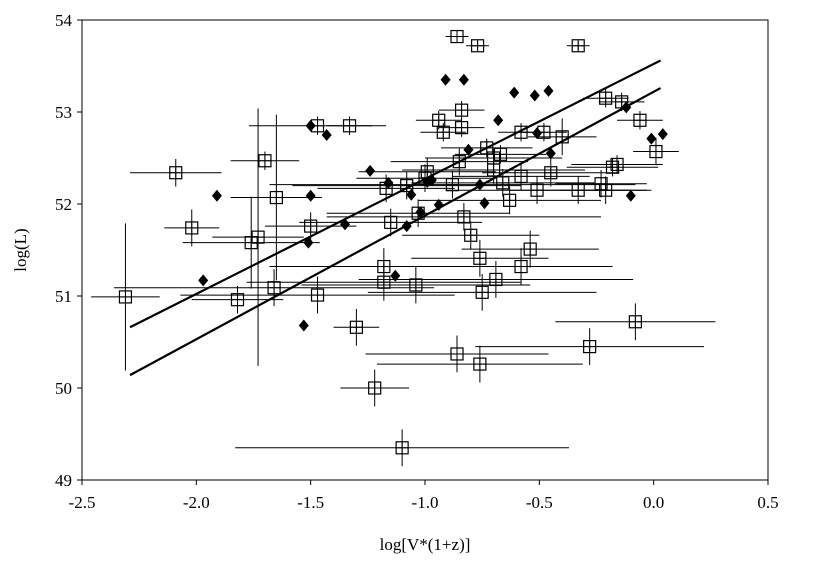 The image size is (830, 573). Describe the element at coordinates (82, 502) in the screenshot. I see `x-tick-label: -2.5` at that location.